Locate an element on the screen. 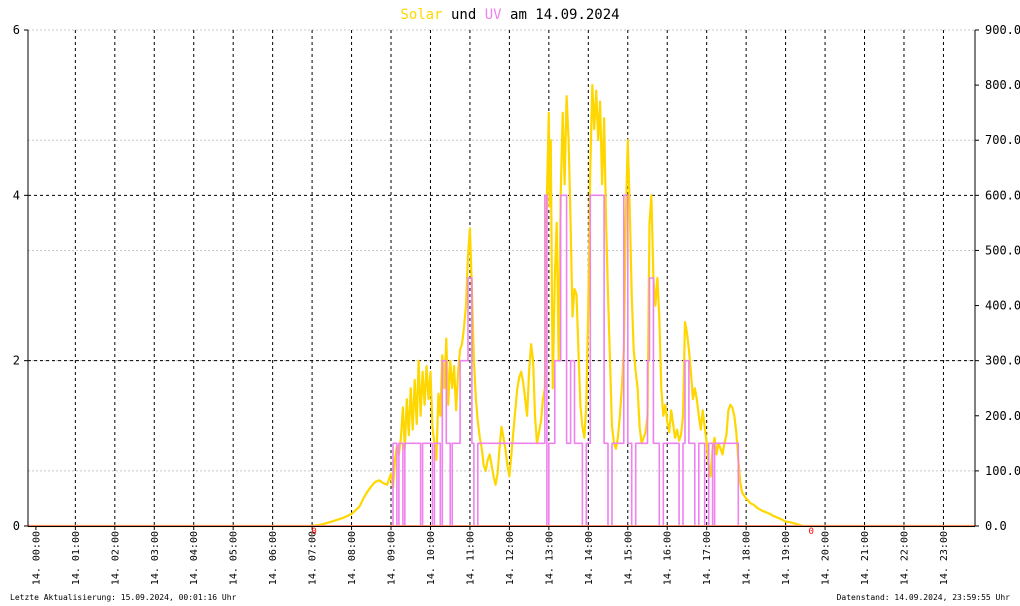 The width and height of the screenshot is (1020, 606). right-tick-label: 400.0 is located at coordinates (1002, 306).